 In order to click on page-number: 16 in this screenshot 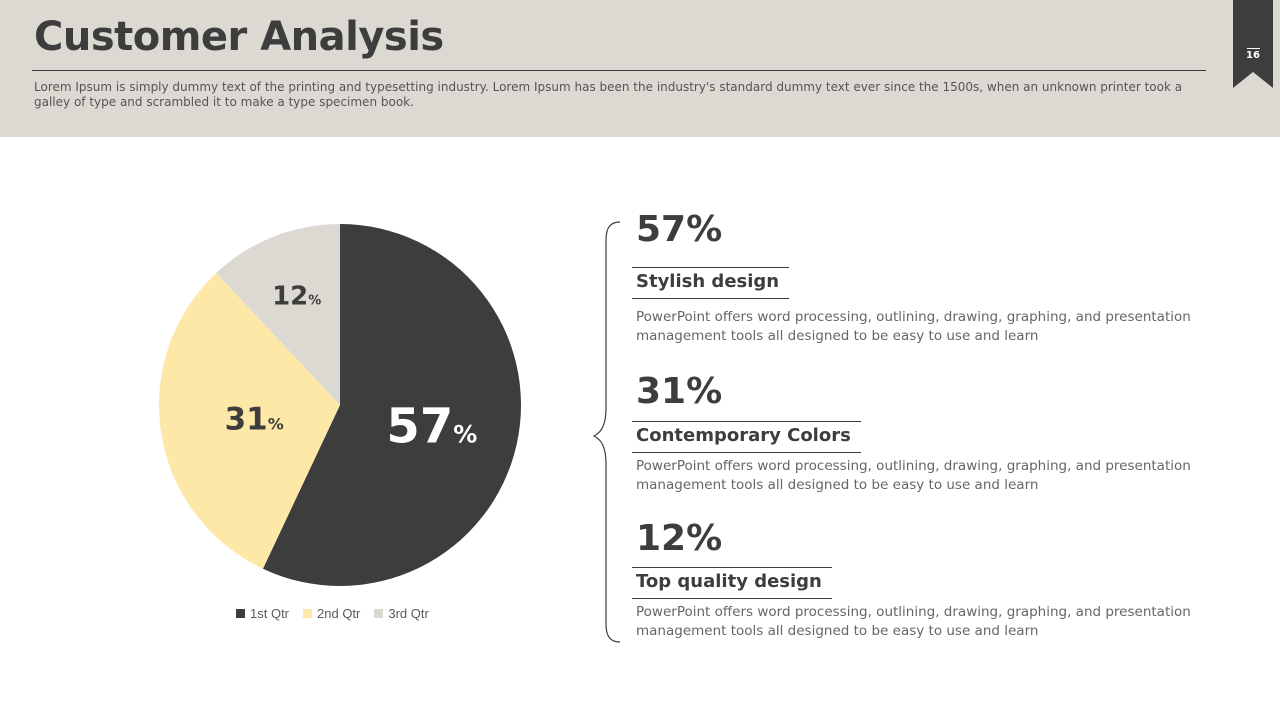, I will do `click(1253, 55)`.